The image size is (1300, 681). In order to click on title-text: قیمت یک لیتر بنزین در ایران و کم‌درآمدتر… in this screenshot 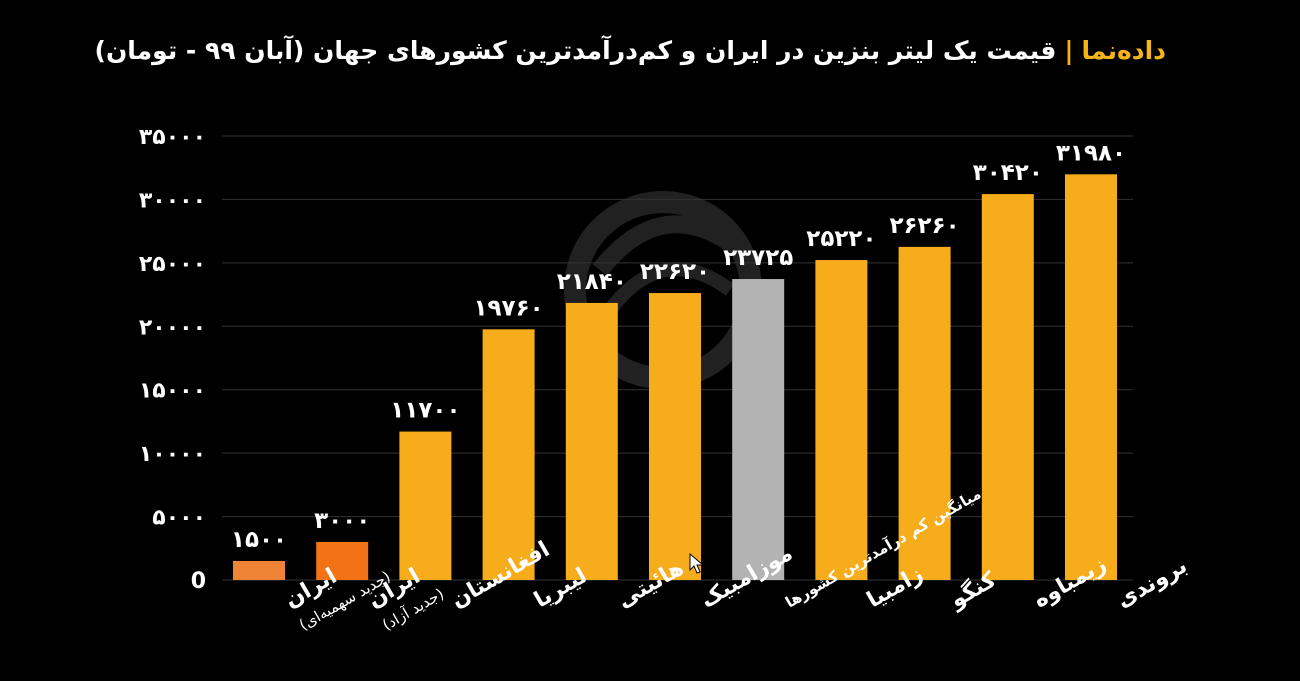, I will do `click(575, 50)`.